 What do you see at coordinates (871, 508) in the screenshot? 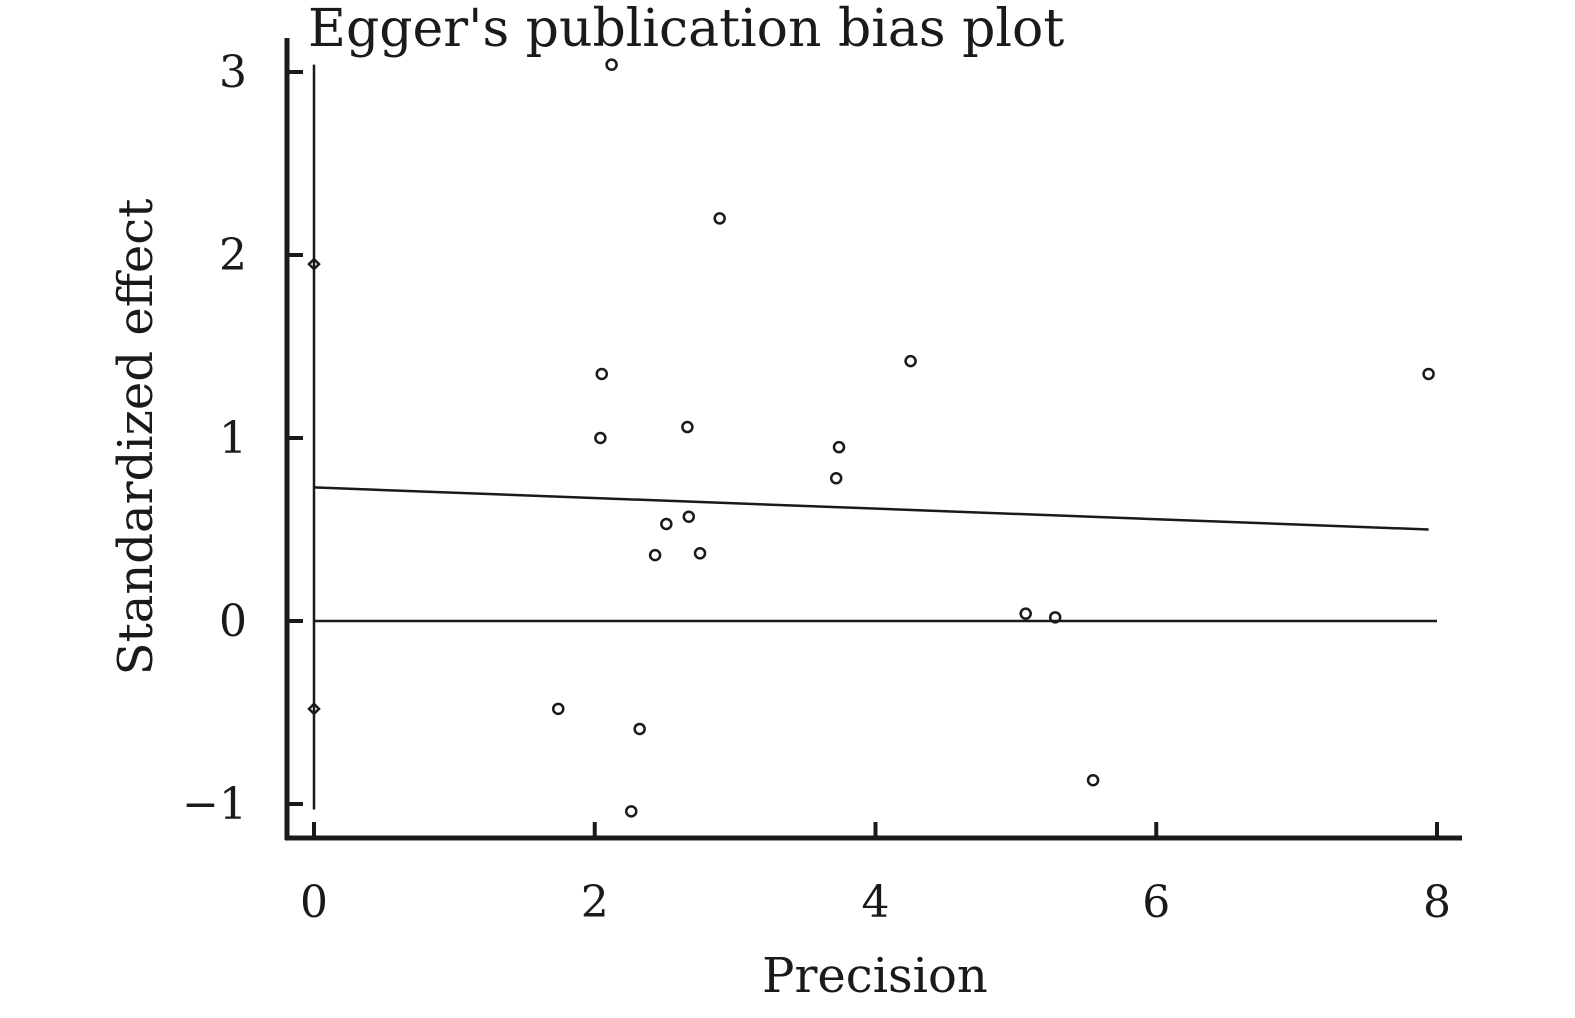
I see `regression-line` at bounding box center [871, 508].